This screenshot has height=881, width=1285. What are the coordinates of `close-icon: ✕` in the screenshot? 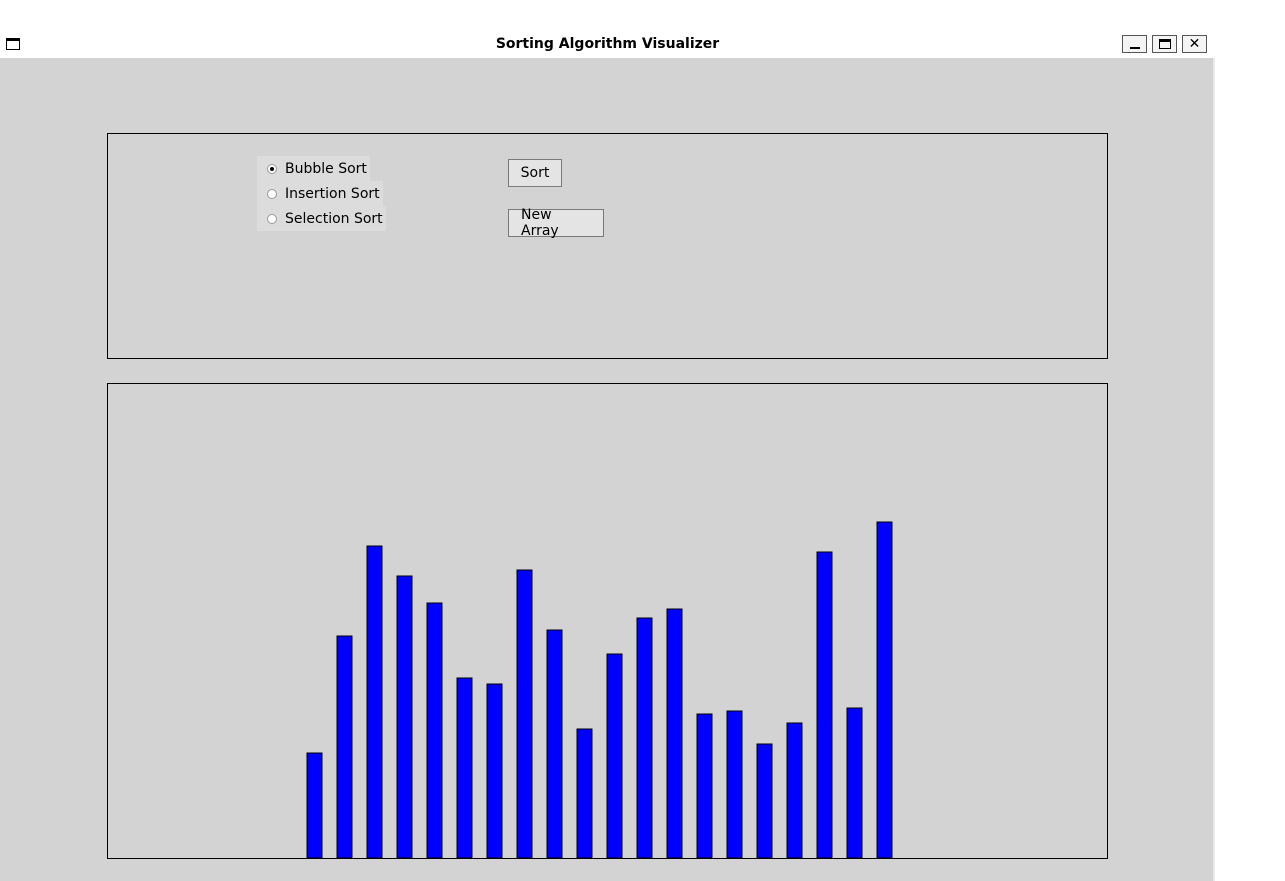 It's located at (1194, 44).